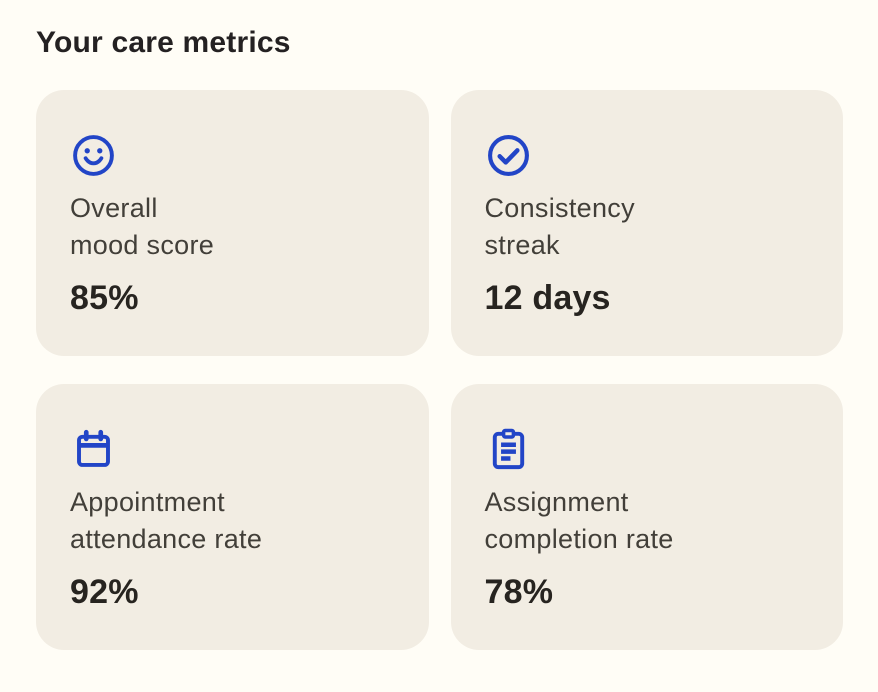  Describe the element at coordinates (559, 208) in the screenshot. I see `metric-label-line1: Consistency` at that location.